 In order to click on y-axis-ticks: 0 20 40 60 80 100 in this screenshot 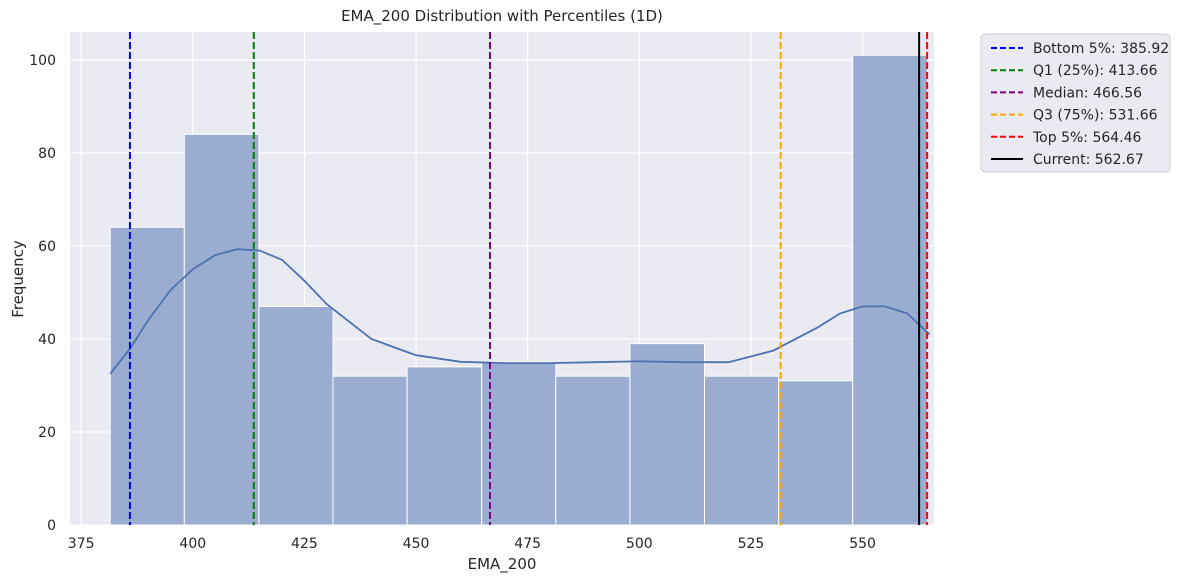, I will do `click(42, 293)`.